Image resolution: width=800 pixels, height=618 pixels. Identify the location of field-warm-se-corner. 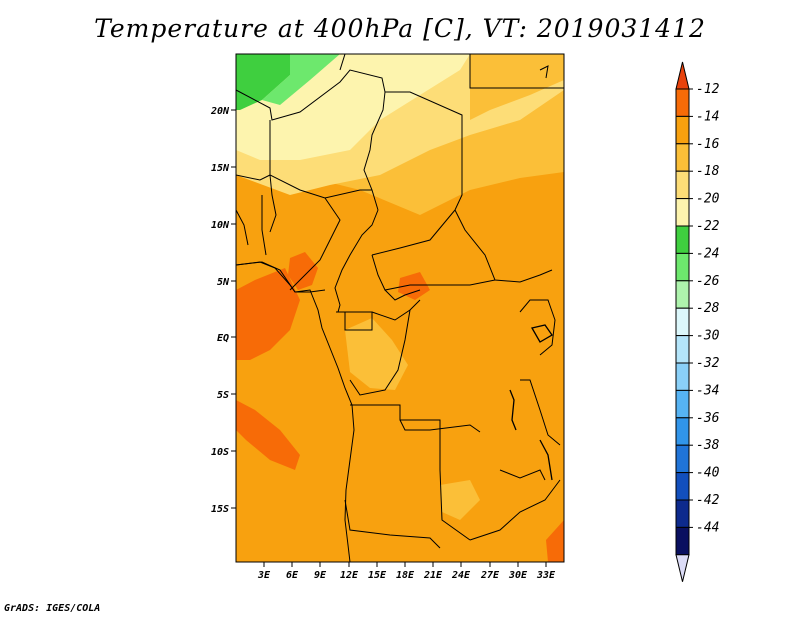
(555, 541).